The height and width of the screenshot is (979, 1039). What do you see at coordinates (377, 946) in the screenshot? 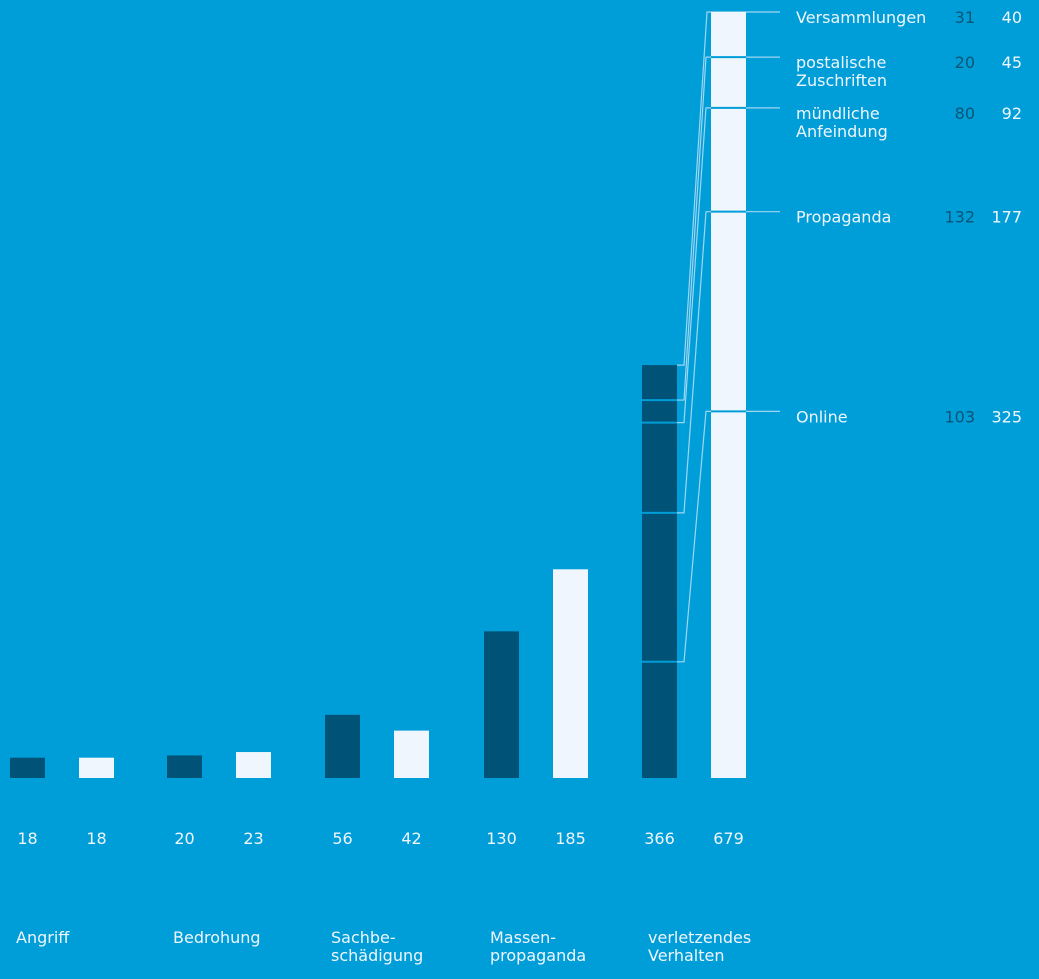
I see `category-label: Sachbe-schädigung` at bounding box center [377, 946].